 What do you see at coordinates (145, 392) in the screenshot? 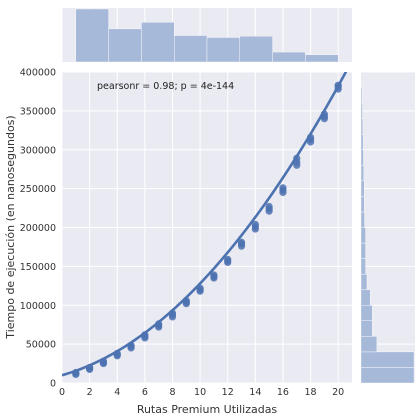
I see `x-tick-label: 6` at bounding box center [145, 392].